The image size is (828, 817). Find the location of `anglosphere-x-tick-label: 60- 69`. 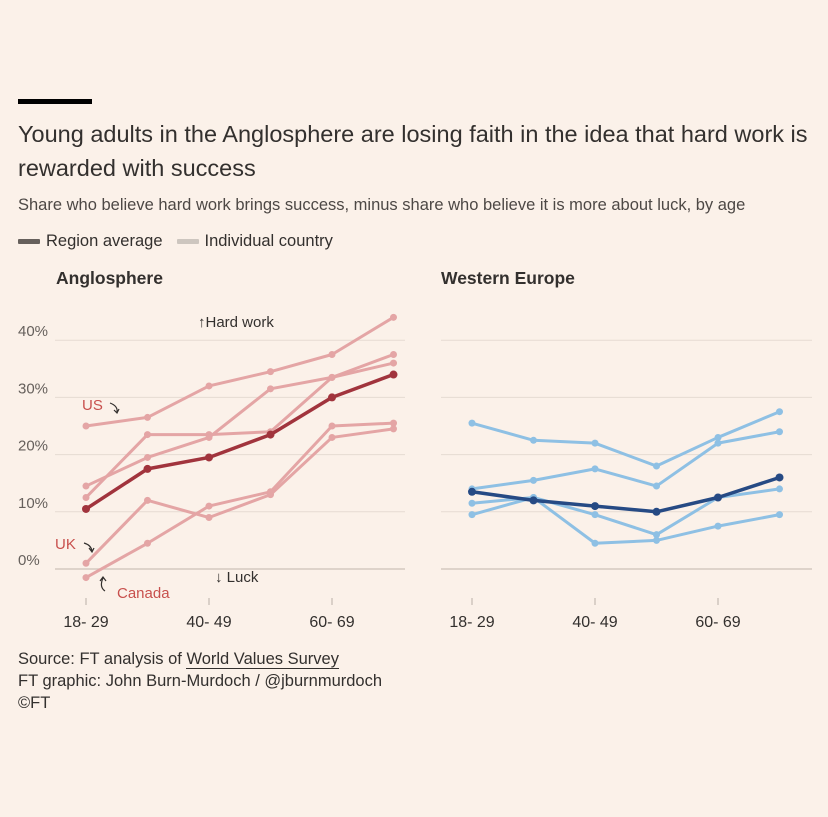

anglosphere-x-tick-label: 60- 69 is located at coordinates (331, 622).